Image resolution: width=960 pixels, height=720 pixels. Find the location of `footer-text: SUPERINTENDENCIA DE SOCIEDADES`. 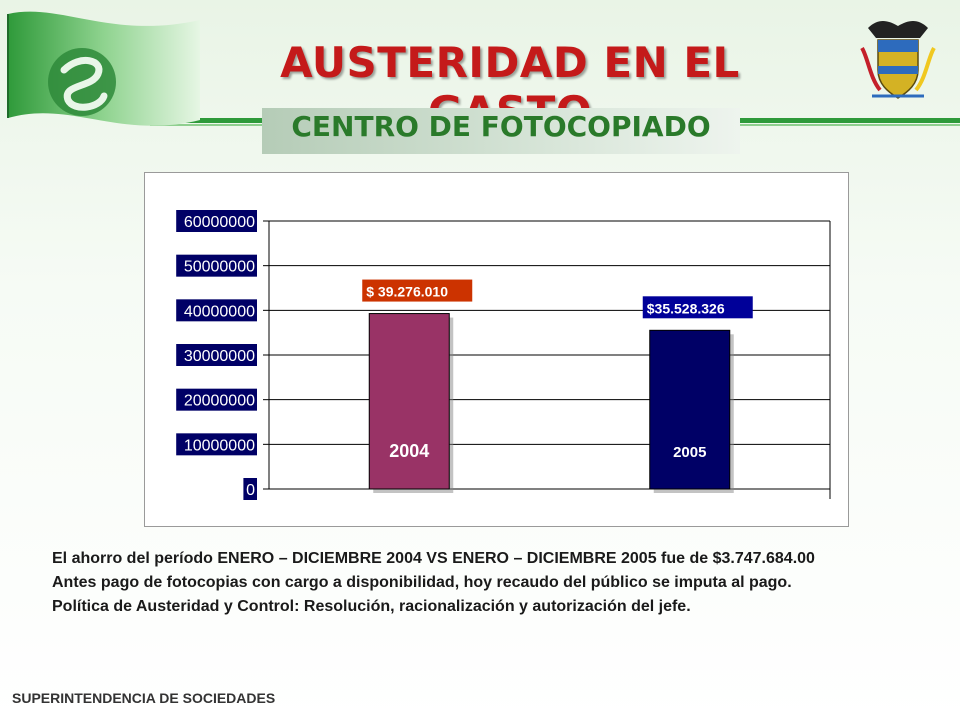

footer-text: SUPERINTENDENCIA DE SOCIEDADES is located at coordinates (144, 698).